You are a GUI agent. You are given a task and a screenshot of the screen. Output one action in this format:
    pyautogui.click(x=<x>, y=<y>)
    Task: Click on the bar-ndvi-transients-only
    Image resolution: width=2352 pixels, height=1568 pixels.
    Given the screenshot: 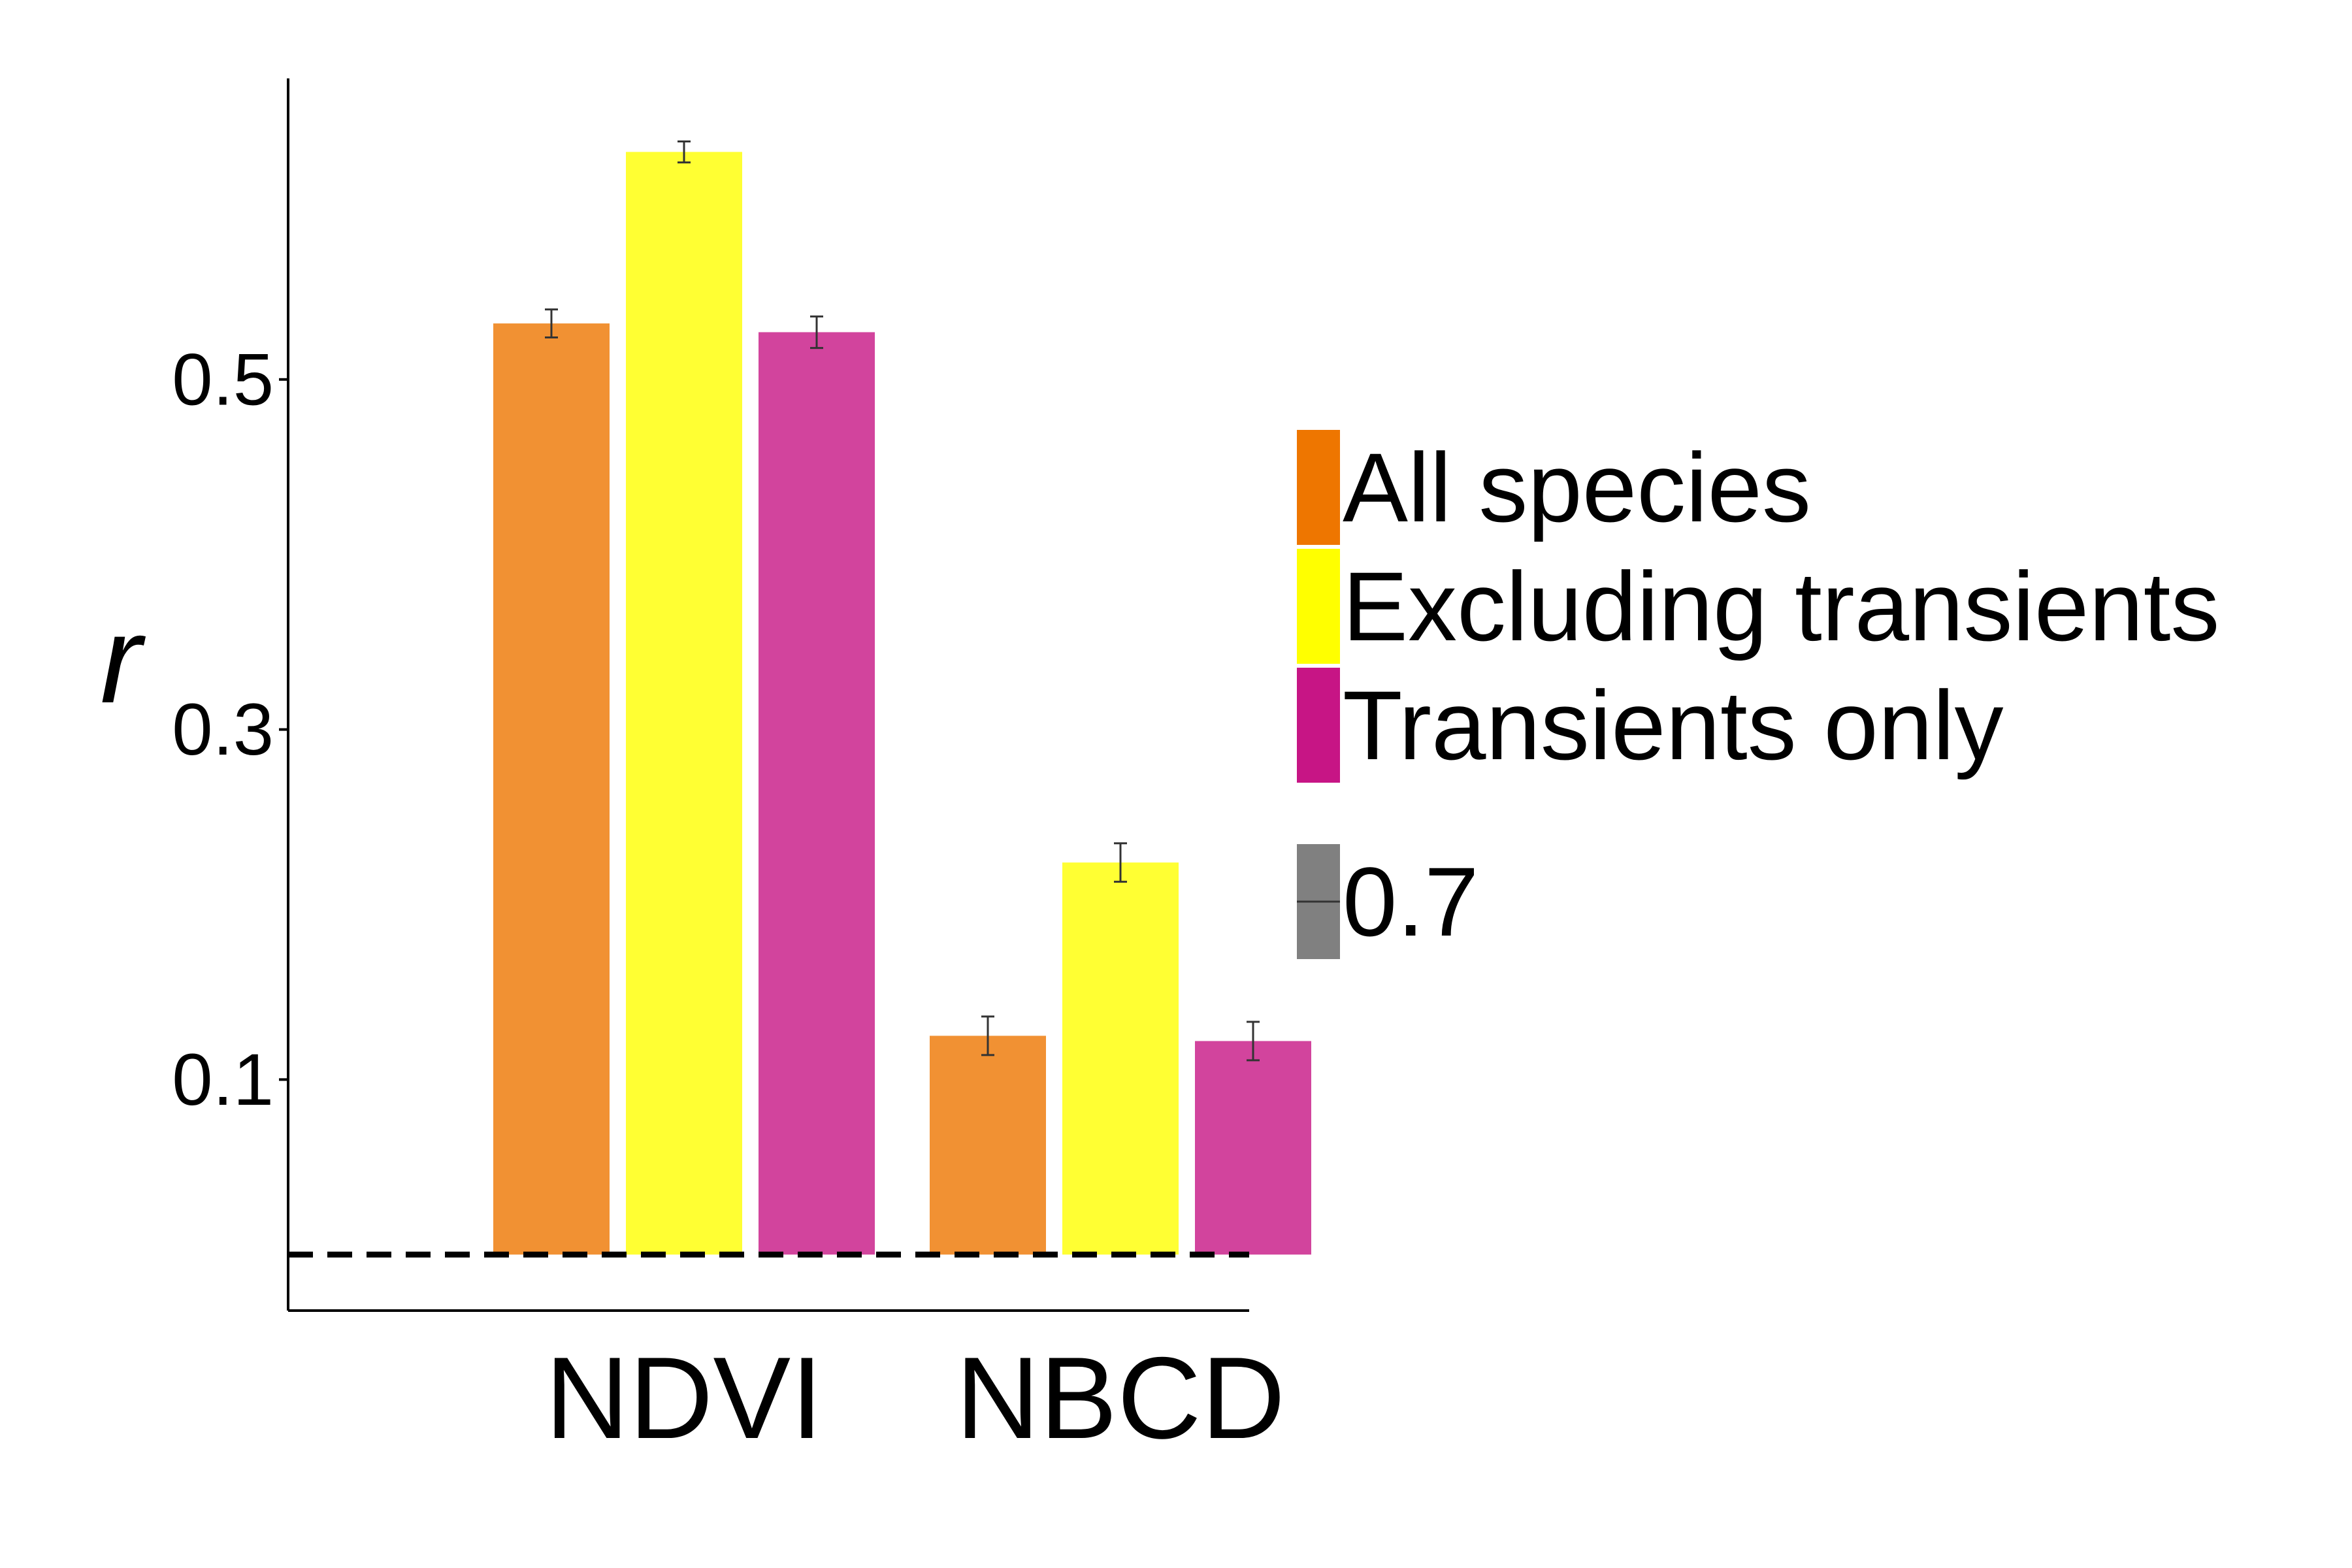 What is the action you would take?
    pyautogui.click(x=817, y=793)
    